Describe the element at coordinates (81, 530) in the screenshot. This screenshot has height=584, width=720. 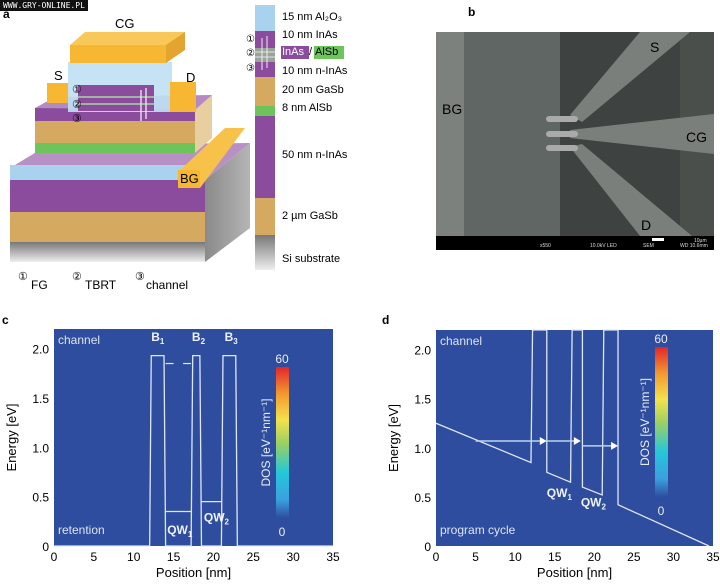
I see `annotation-bottom-left: retention` at that location.